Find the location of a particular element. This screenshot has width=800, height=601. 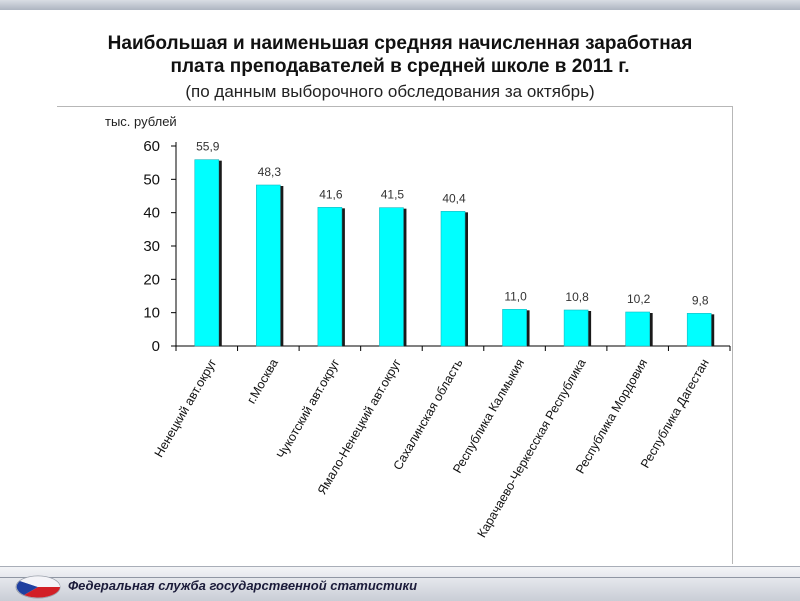

bar-value-label: 55,9 is located at coordinates (208, 147).